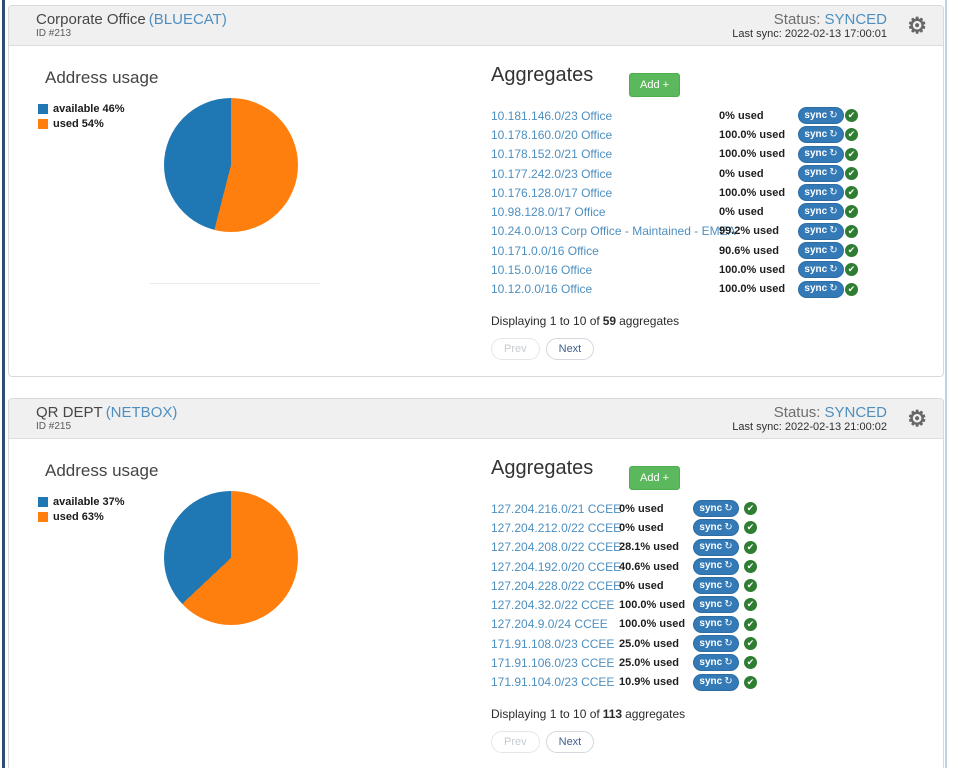 This screenshot has width=967, height=768. What do you see at coordinates (553, 605) in the screenshot?
I see `aggregate-link: 127.204.32.0/22 CCEE` at bounding box center [553, 605].